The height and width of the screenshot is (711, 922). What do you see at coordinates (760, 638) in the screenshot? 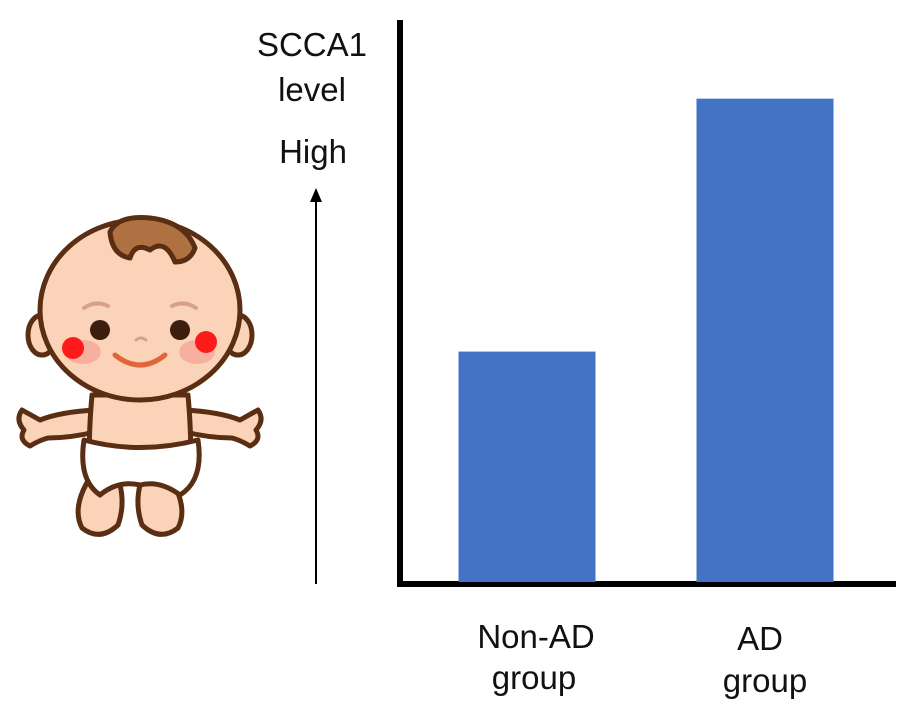
I see `x-tick-label-ad: AD` at bounding box center [760, 638].